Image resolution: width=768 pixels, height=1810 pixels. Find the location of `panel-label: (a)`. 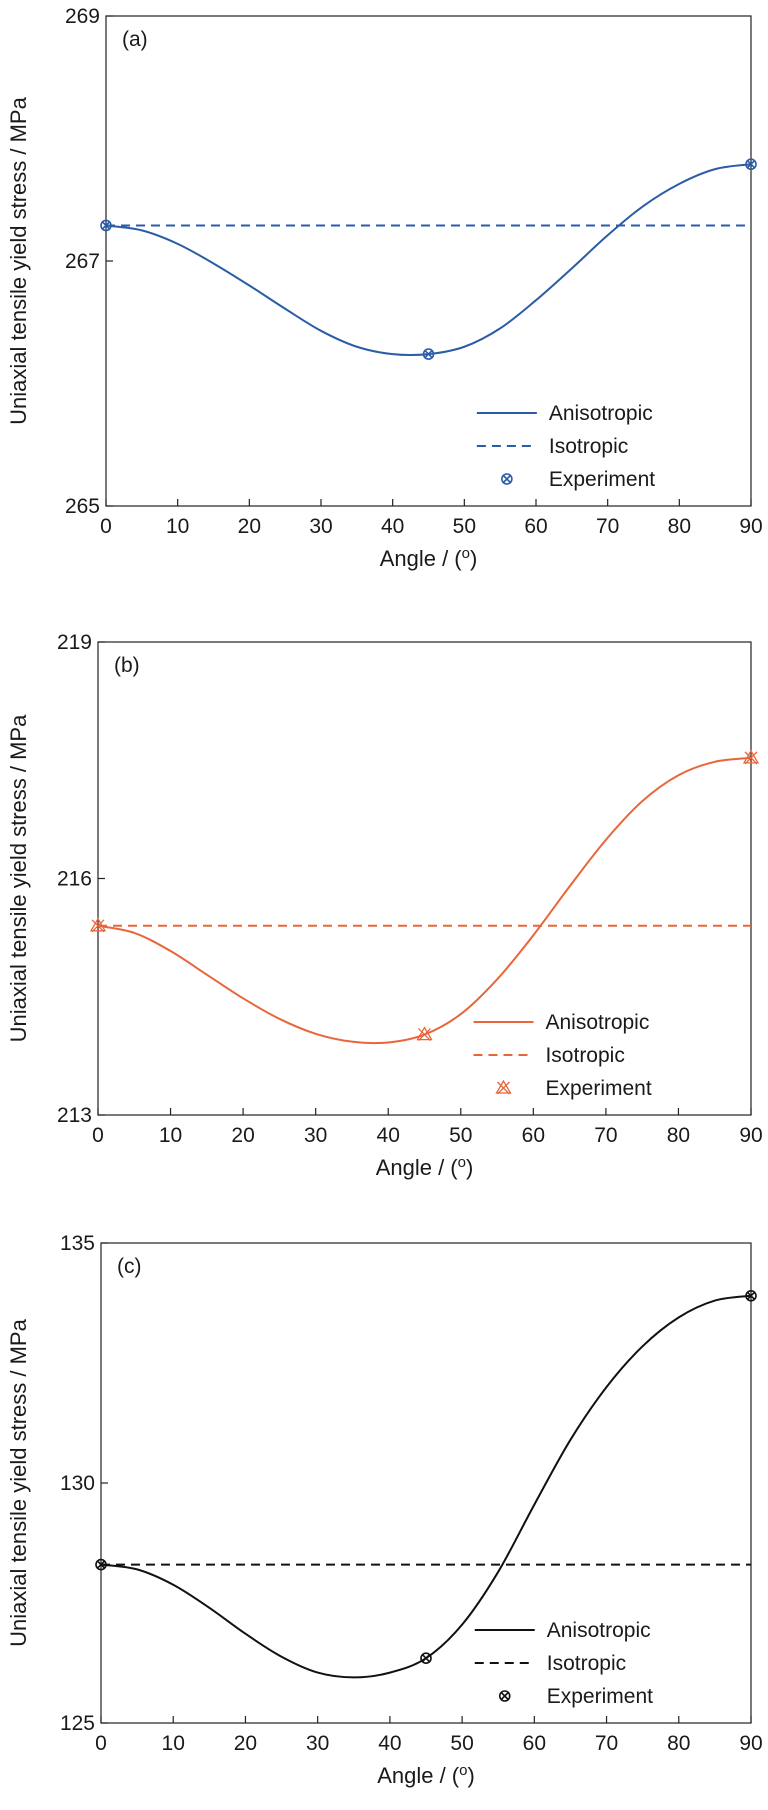

panel-label: (a) is located at coordinates (135, 39).